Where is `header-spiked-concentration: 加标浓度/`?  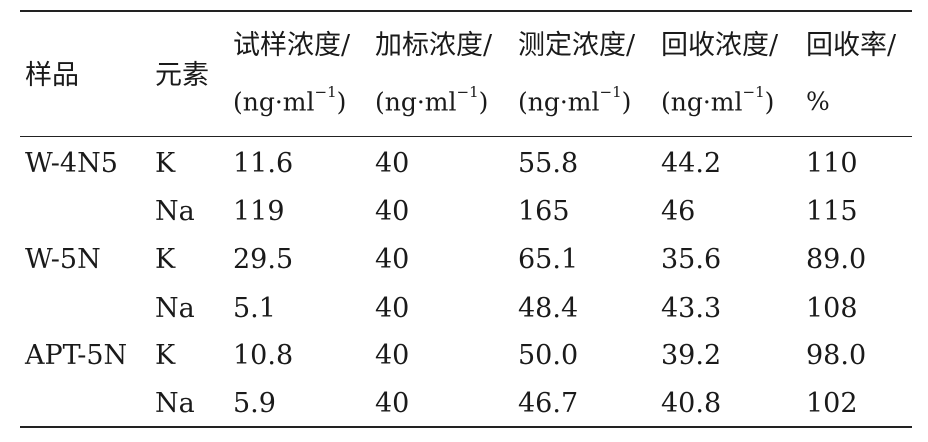 header-spiked-concentration: 加标浓度/ is located at coordinates (434, 45).